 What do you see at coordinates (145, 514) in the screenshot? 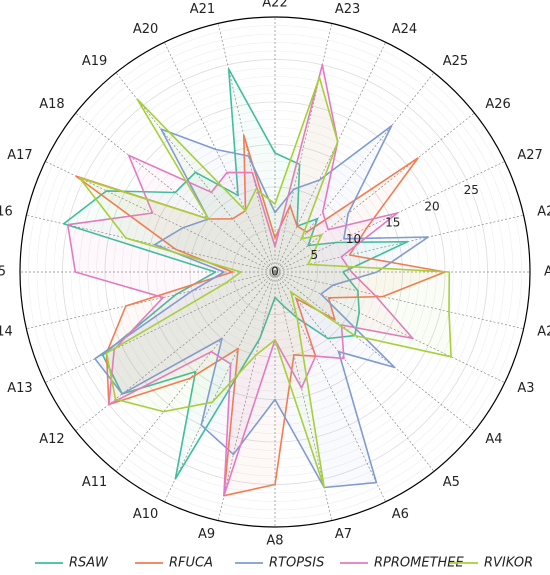
I see `category-label: A10` at bounding box center [145, 514].